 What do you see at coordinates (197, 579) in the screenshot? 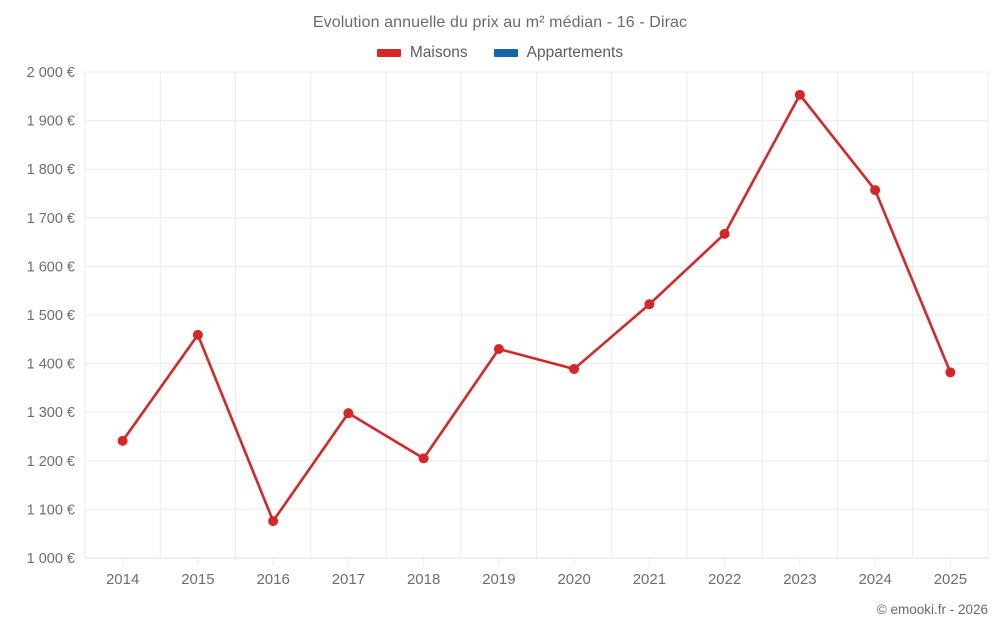
I see `x-axis-tick-label: 2015` at bounding box center [197, 579].